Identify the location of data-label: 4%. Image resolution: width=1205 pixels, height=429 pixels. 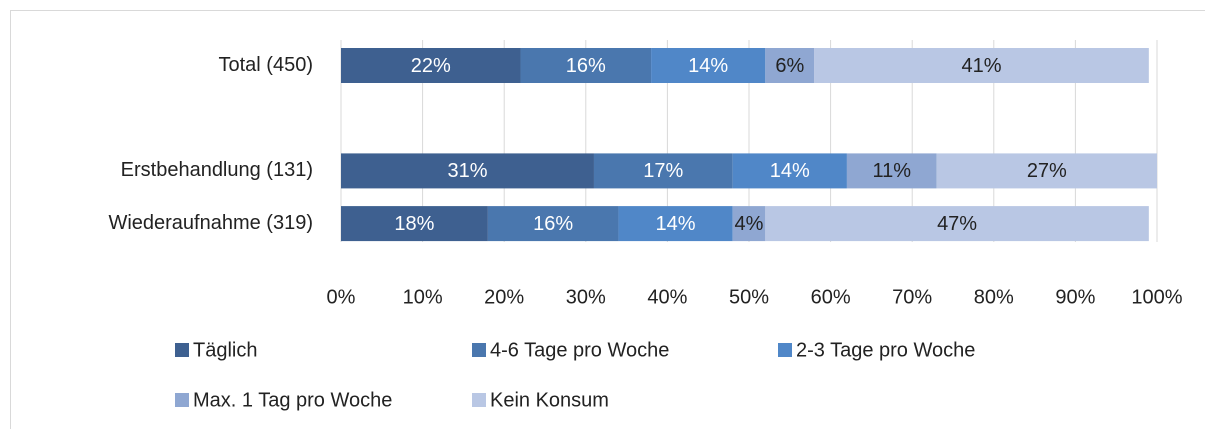
(749, 224).